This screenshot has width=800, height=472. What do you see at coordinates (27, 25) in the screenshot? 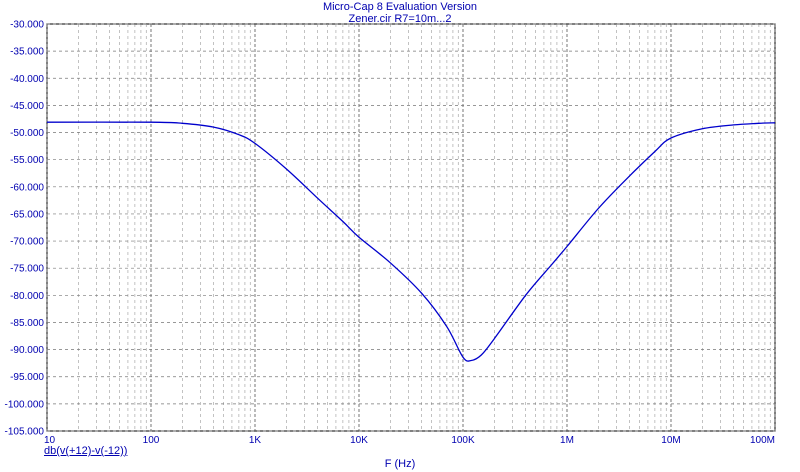
I see `y-tick-label: -30.000` at bounding box center [27, 25].